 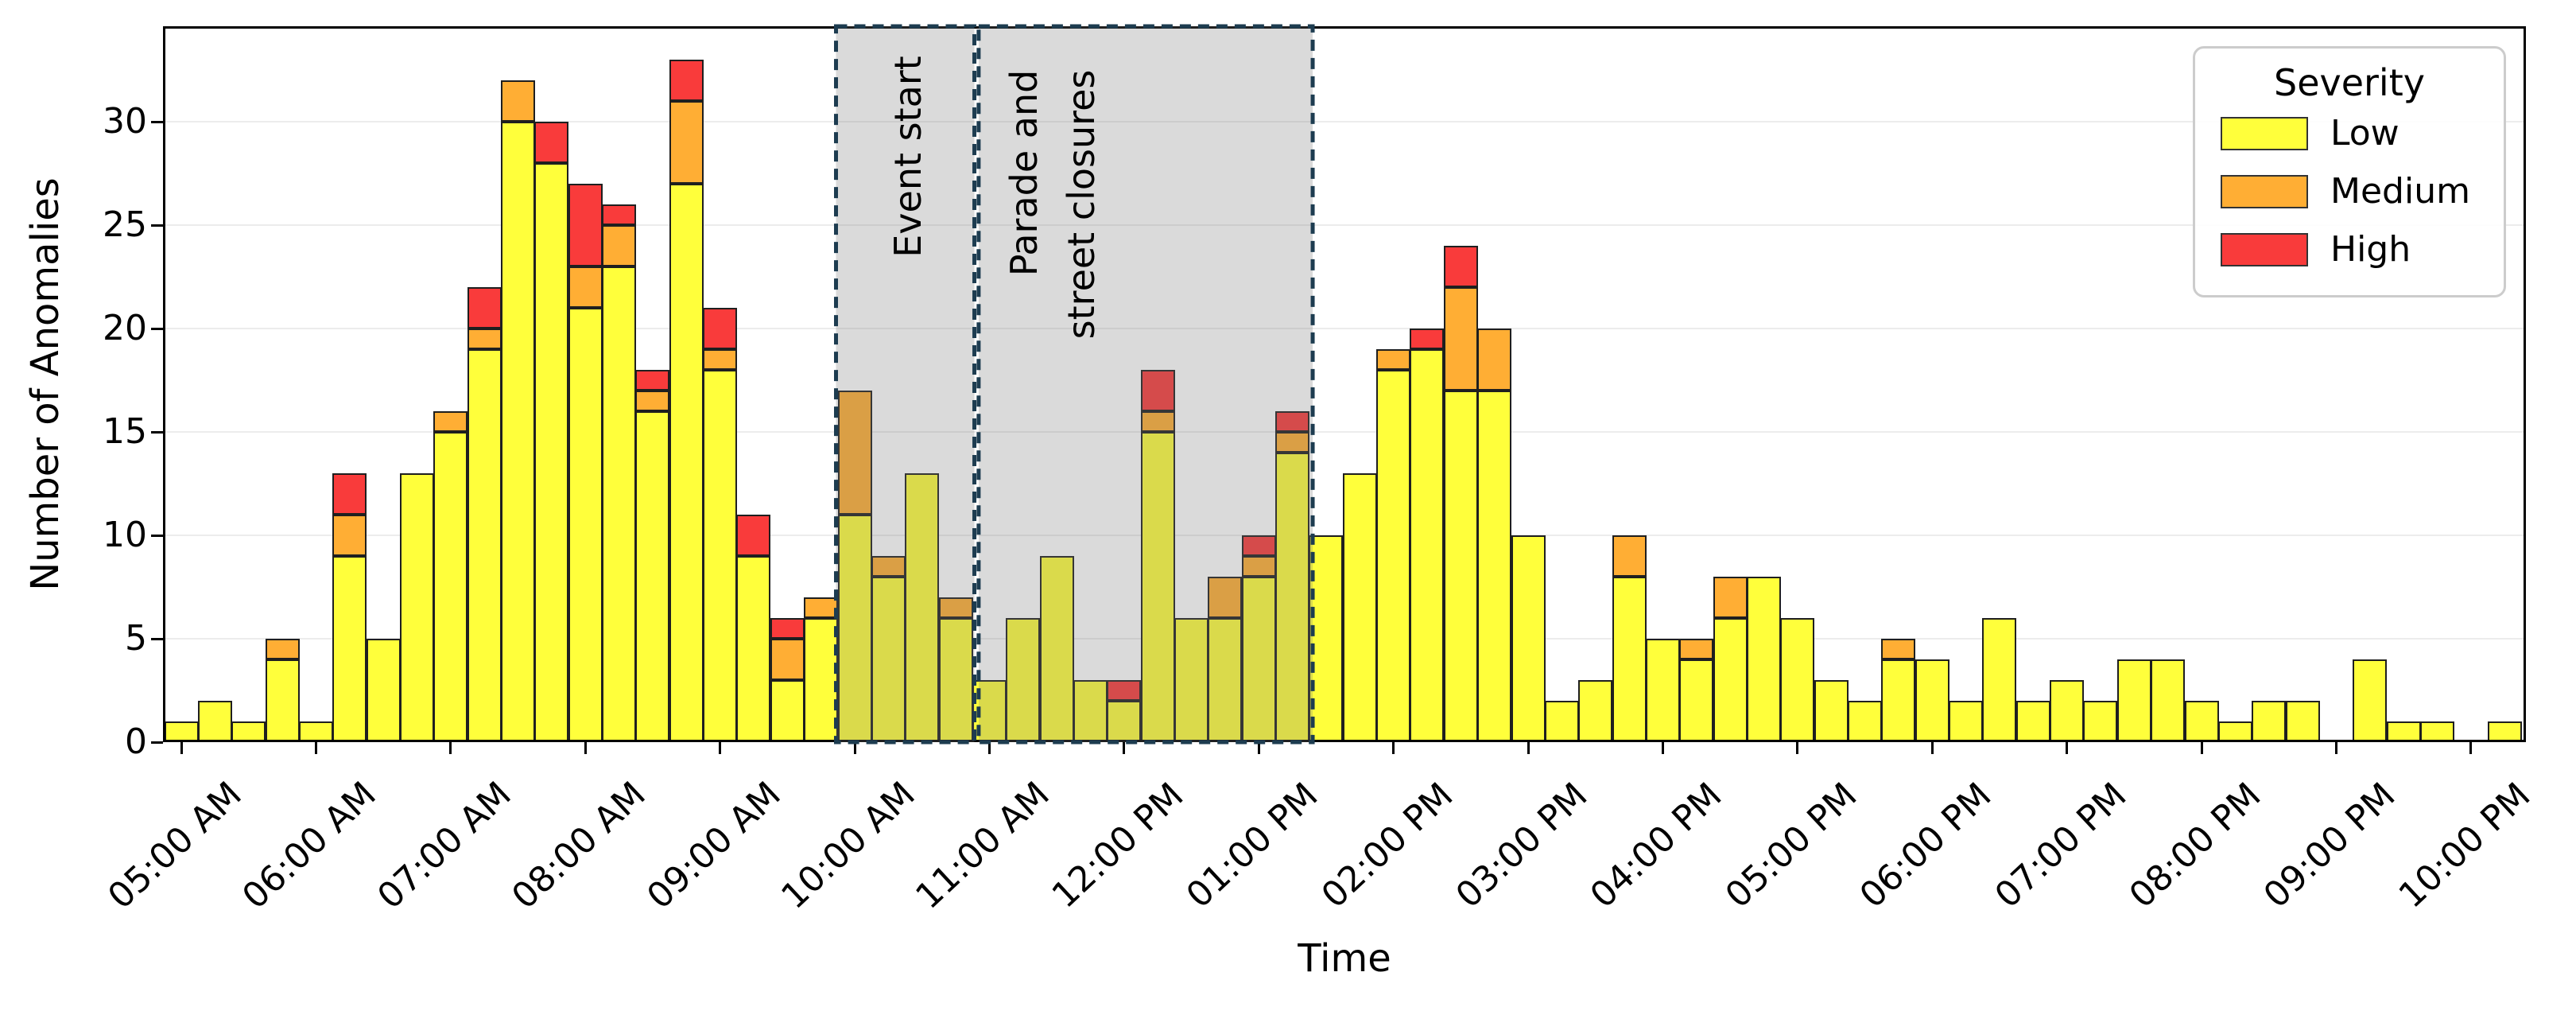 What do you see at coordinates (620, 504) in the screenshot?
I see `bar-08:15-low` at bounding box center [620, 504].